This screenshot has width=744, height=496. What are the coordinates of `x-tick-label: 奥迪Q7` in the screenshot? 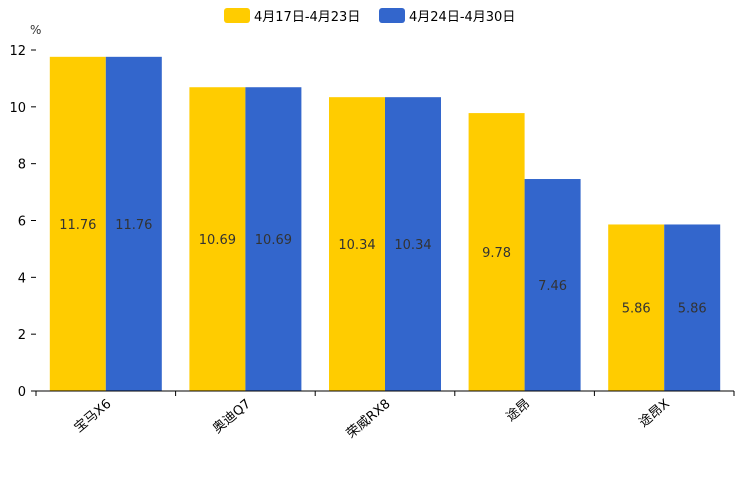 It's located at (232, 417).